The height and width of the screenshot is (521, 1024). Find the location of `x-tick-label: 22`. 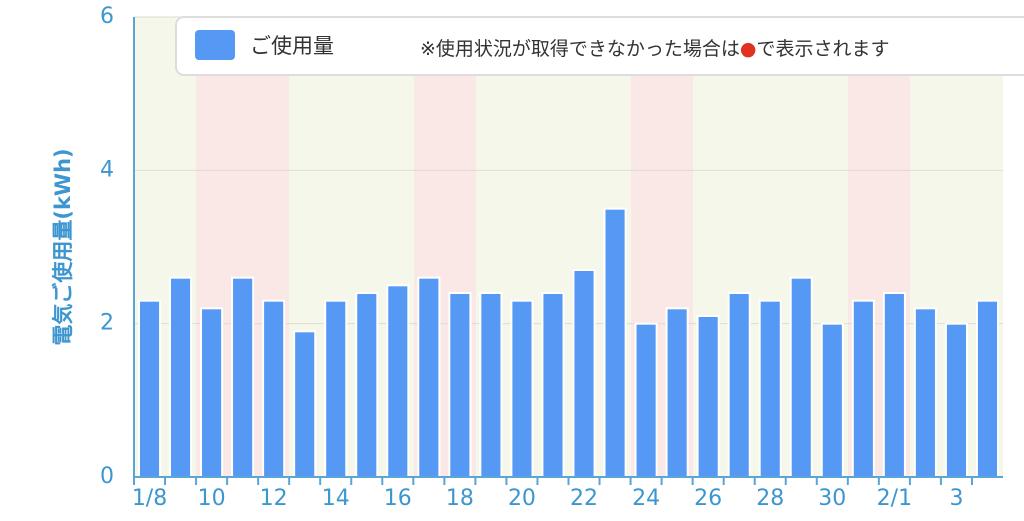

x-tick-label: 22 is located at coordinates (584, 498).